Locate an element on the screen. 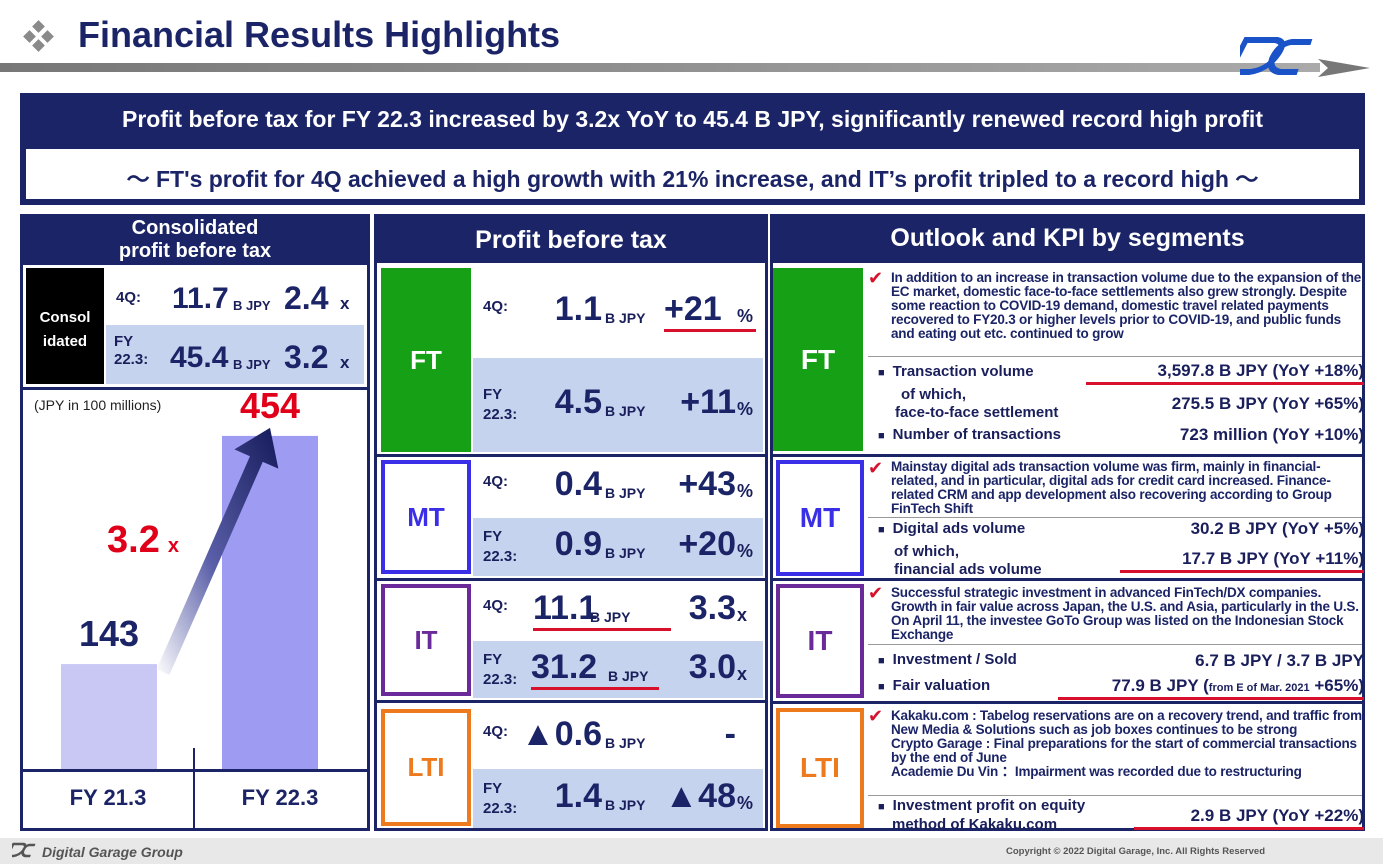 The width and height of the screenshot is (1383, 864). header-diamond-icon is located at coordinates (39, 37).